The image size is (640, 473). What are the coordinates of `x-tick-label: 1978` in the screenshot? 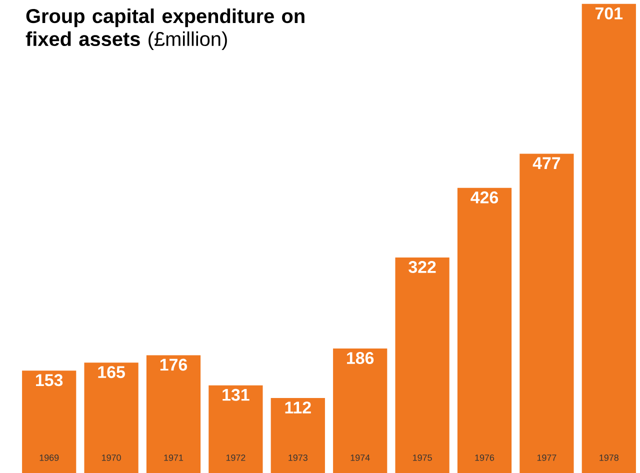 It's located at (609, 457).